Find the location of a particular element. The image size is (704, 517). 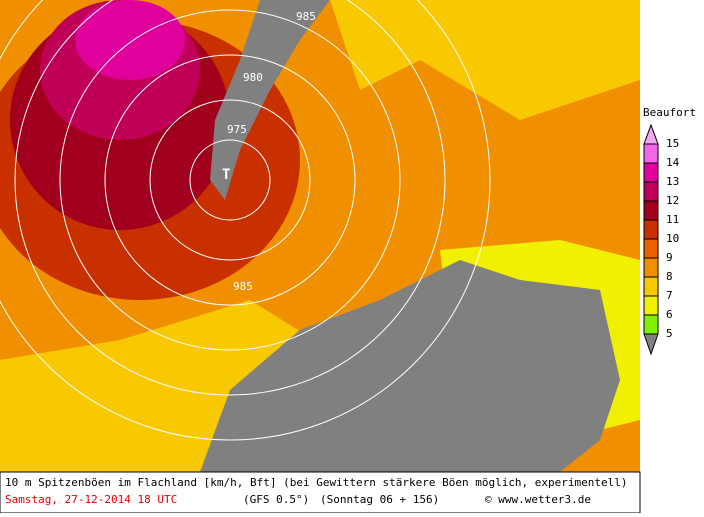

caption-model: (GFS 0.5°) is located at coordinates (276, 499).